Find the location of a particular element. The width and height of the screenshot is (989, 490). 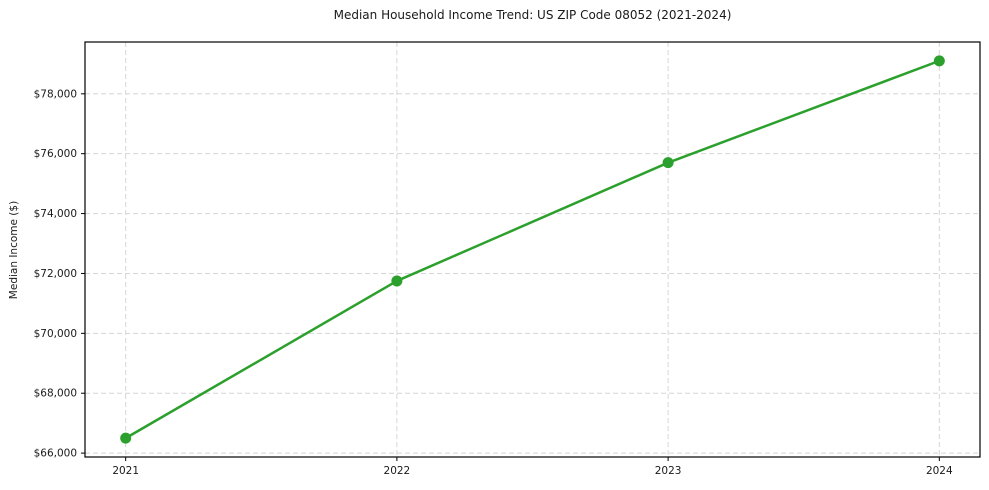

x-tick-label: 2023 is located at coordinates (668, 471).